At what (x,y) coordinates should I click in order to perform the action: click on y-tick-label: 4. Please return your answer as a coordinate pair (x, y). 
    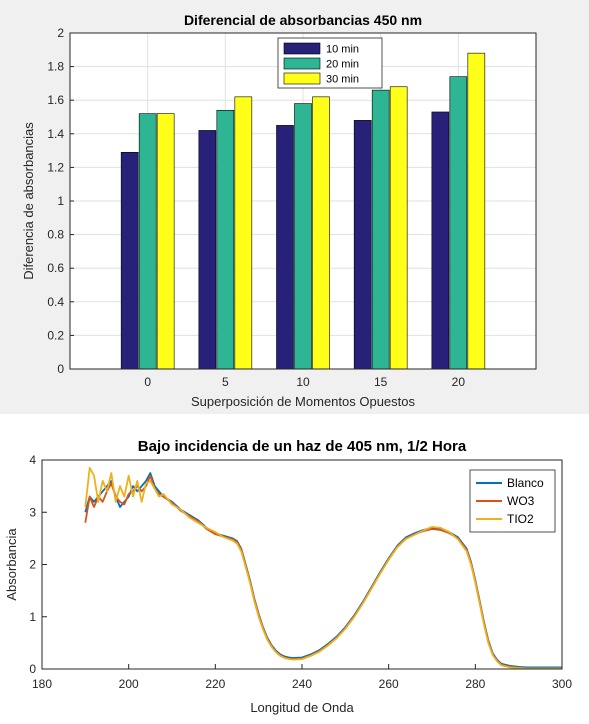
    Looking at the image, I should click on (32, 460).